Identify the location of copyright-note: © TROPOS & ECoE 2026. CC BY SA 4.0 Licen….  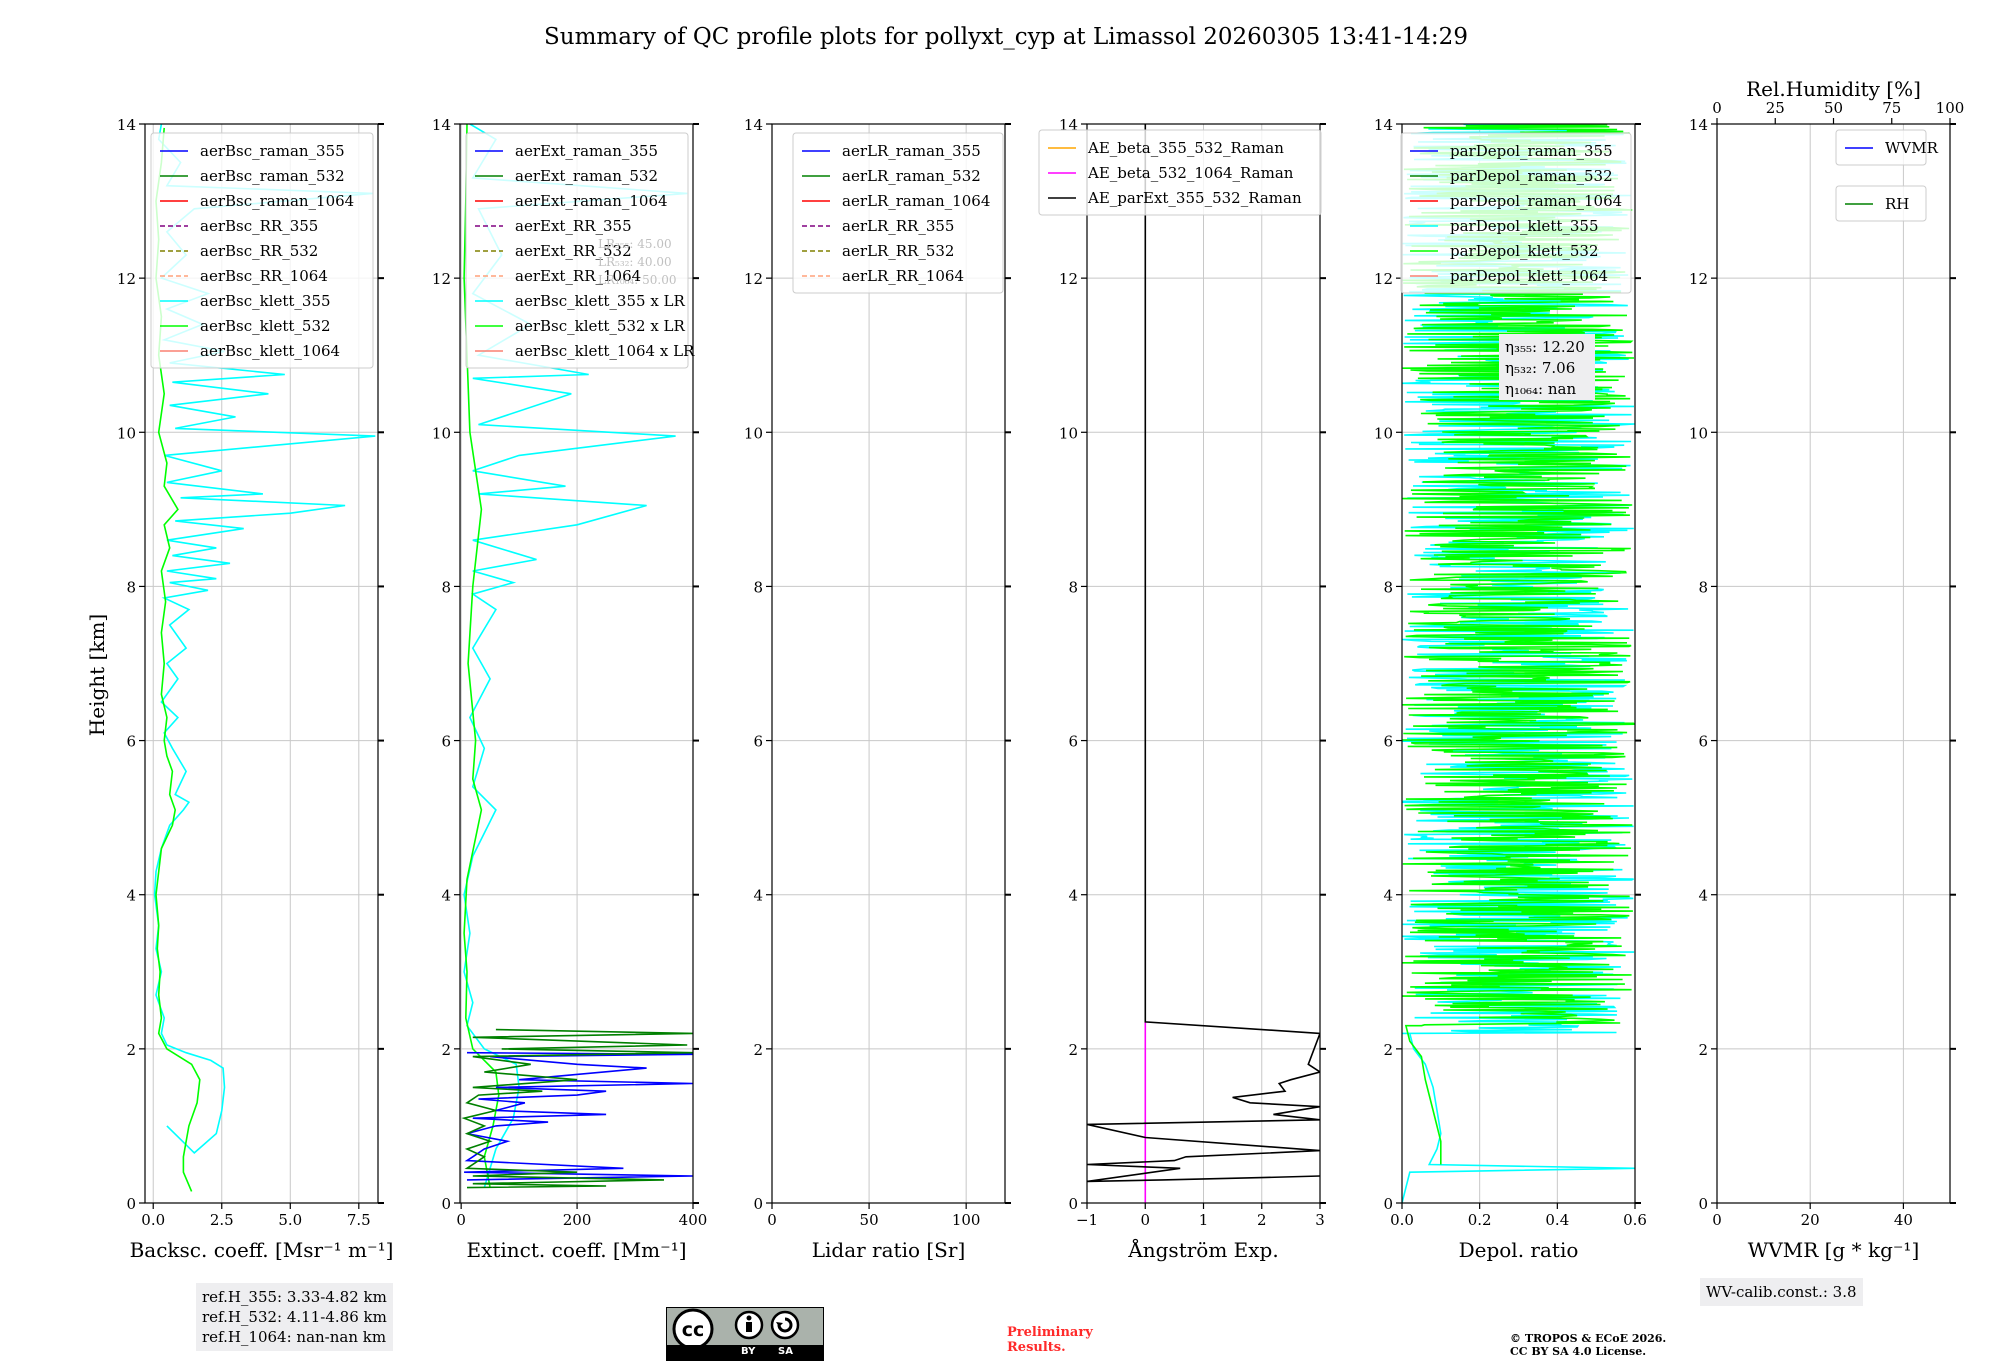
(1588, 1345).